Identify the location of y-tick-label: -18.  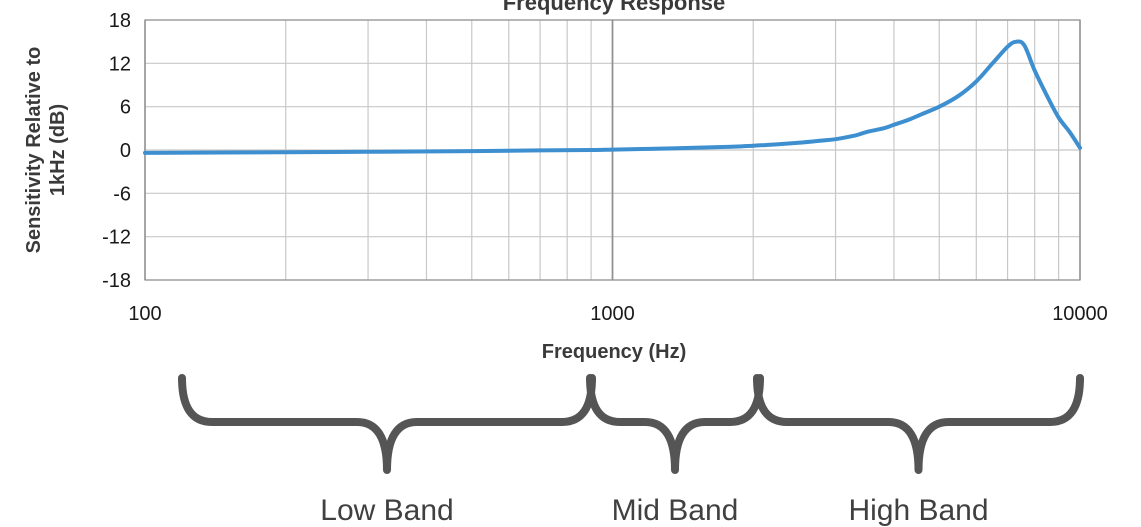
(116, 281).